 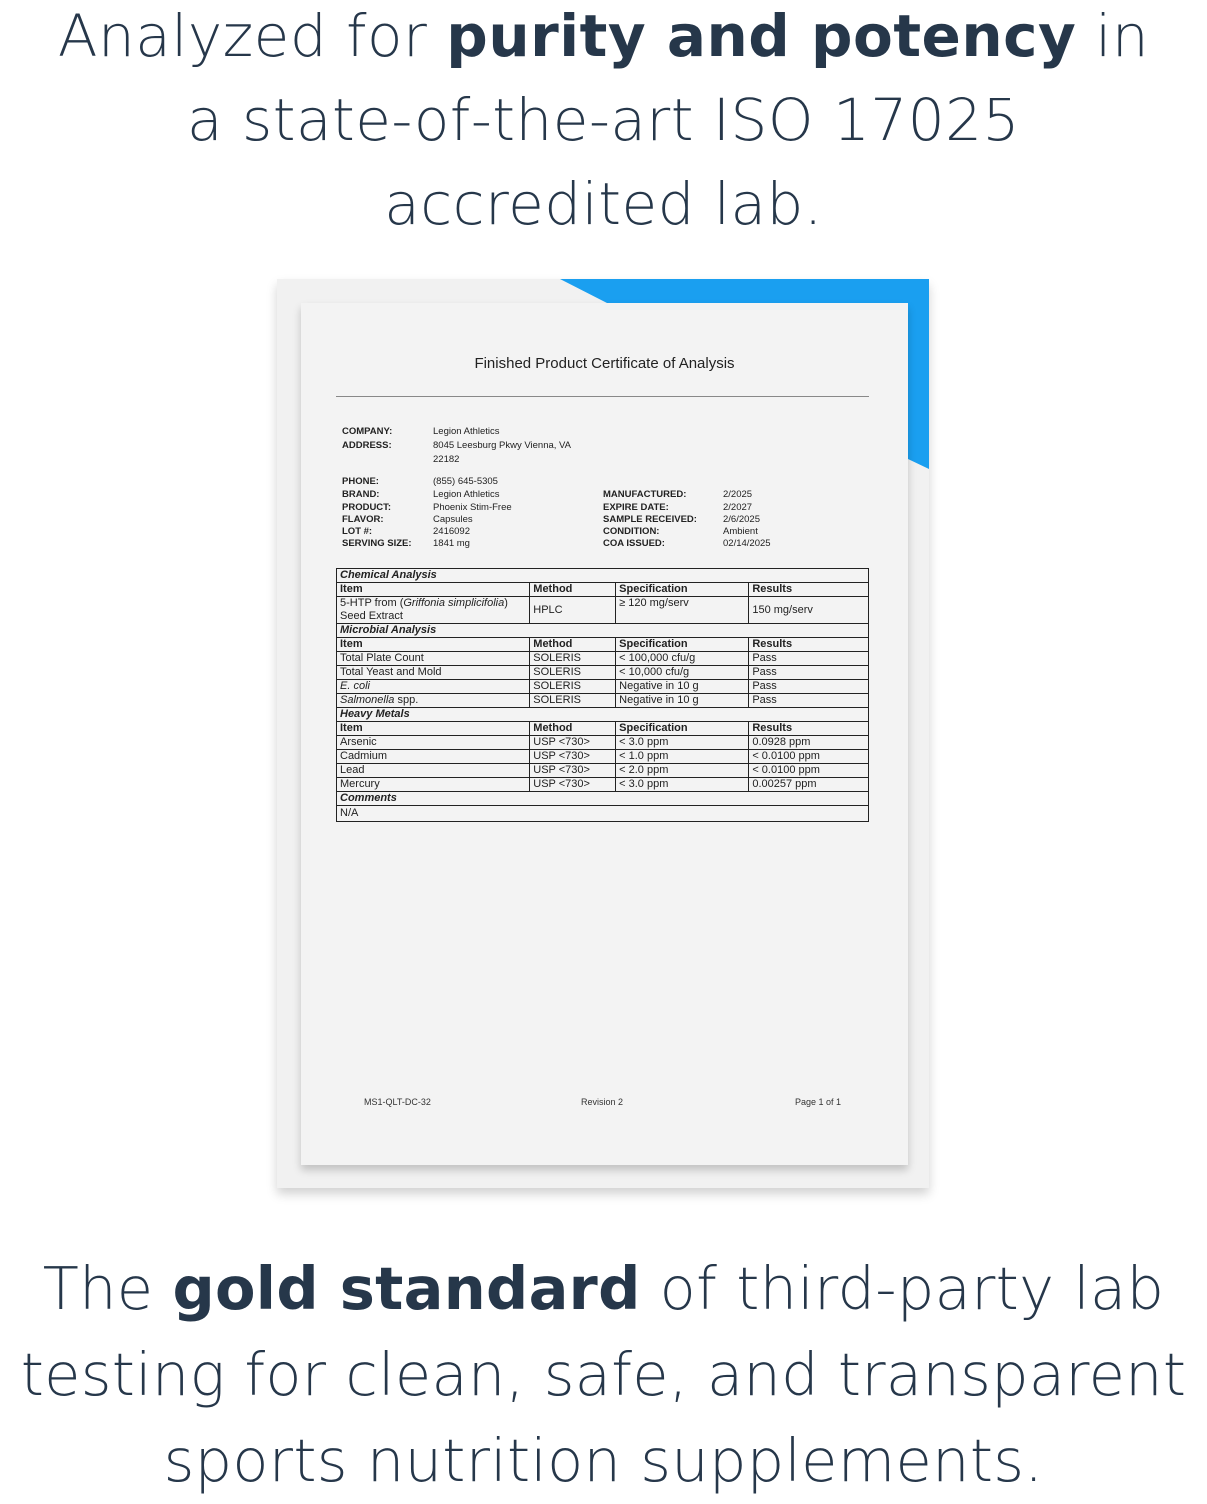 I want to click on section-header-row: Microbial Analysis, so click(x=602, y=630).